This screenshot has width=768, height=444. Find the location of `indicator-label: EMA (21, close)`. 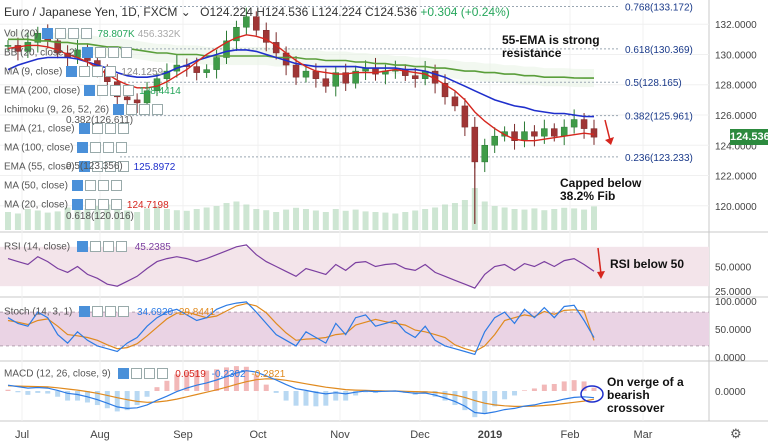

indicator-label: EMA (21, close) is located at coordinates (39, 129).